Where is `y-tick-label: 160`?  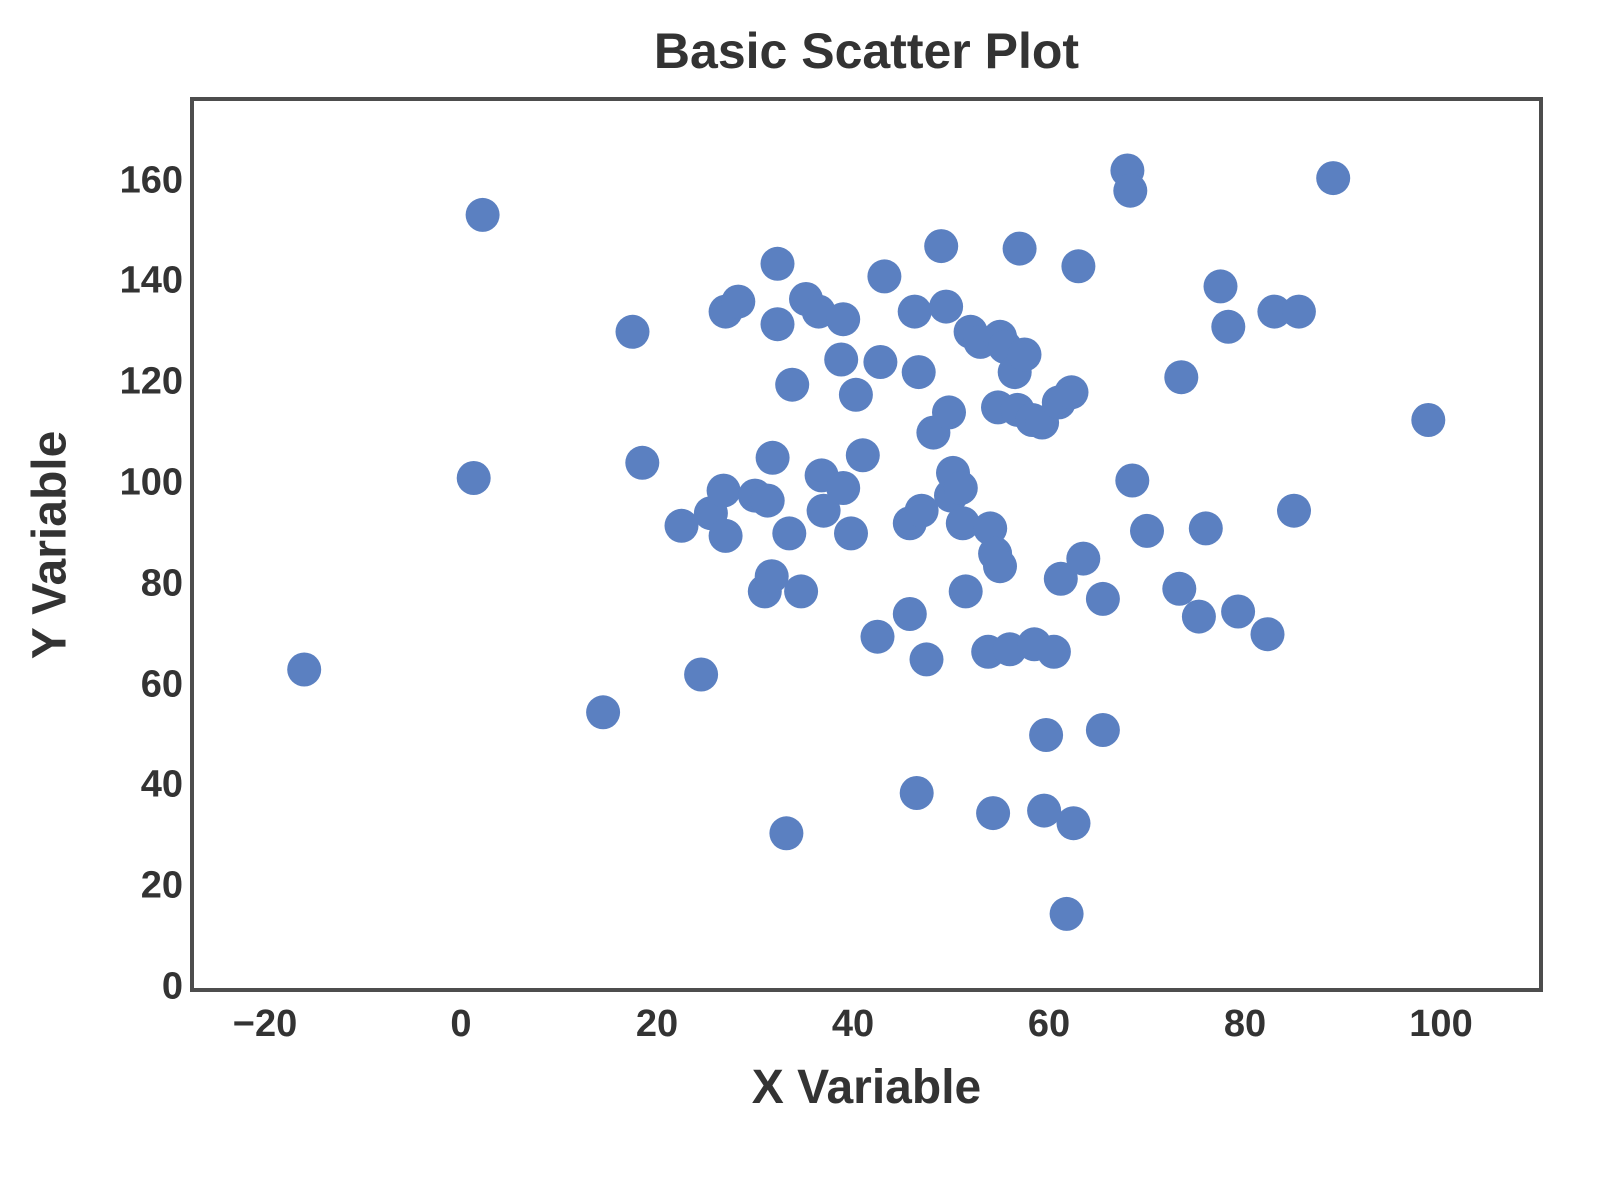 y-tick-label: 160 is located at coordinates (151, 180).